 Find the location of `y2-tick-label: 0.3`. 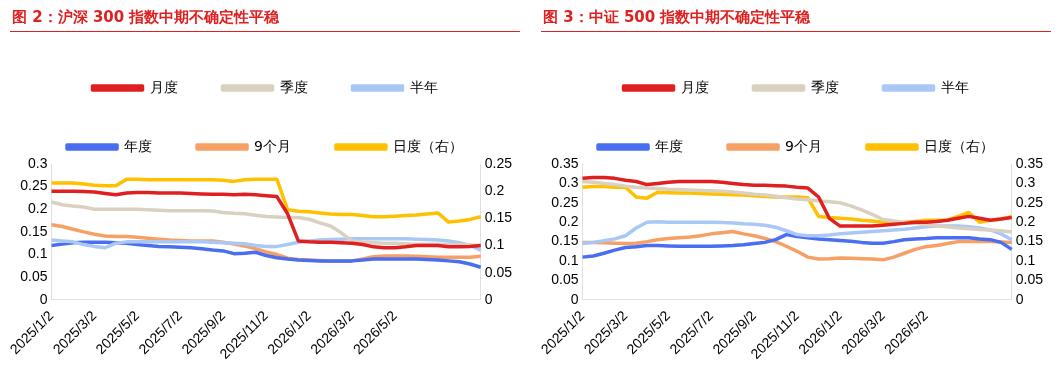

y2-tick-label: 0.3 is located at coordinates (1025, 182).